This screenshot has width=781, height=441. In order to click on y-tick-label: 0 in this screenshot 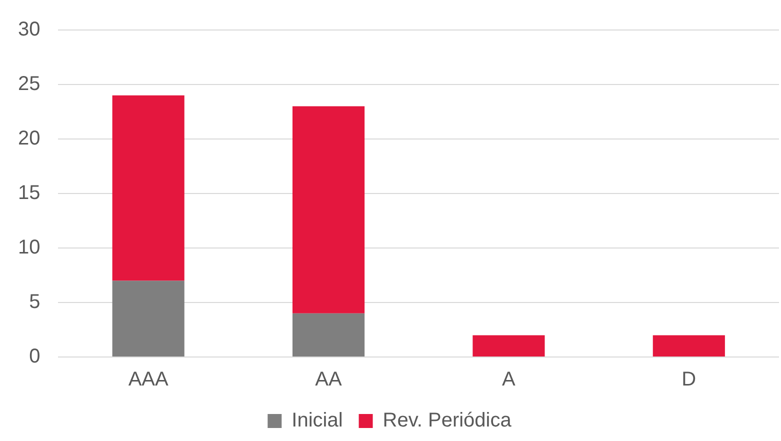, I will do `click(34, 357)`.